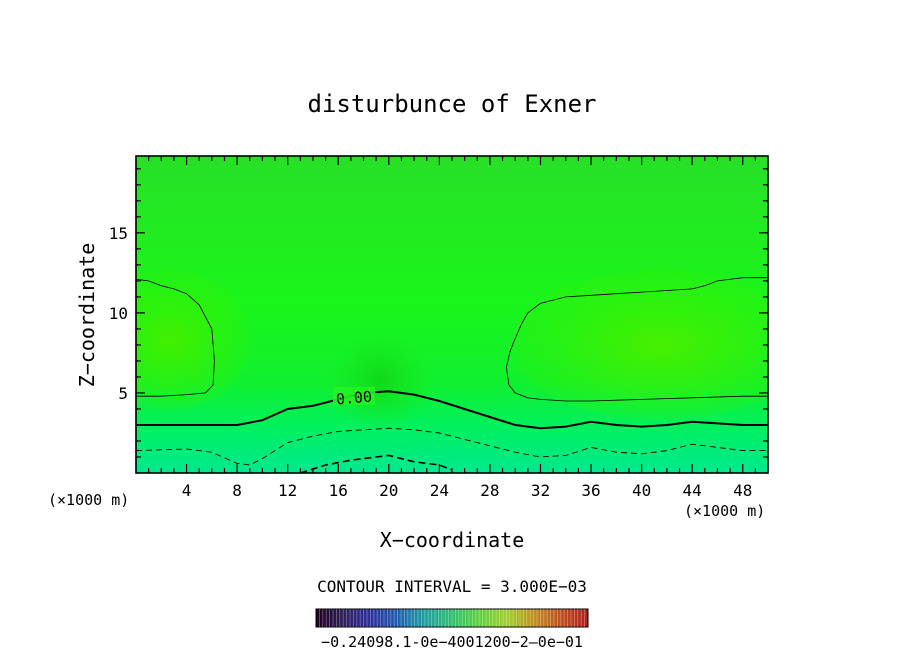 This screenshot has width=904, height=654. I want to click on x-axis-label: X−coordinate, so click(452, 540).